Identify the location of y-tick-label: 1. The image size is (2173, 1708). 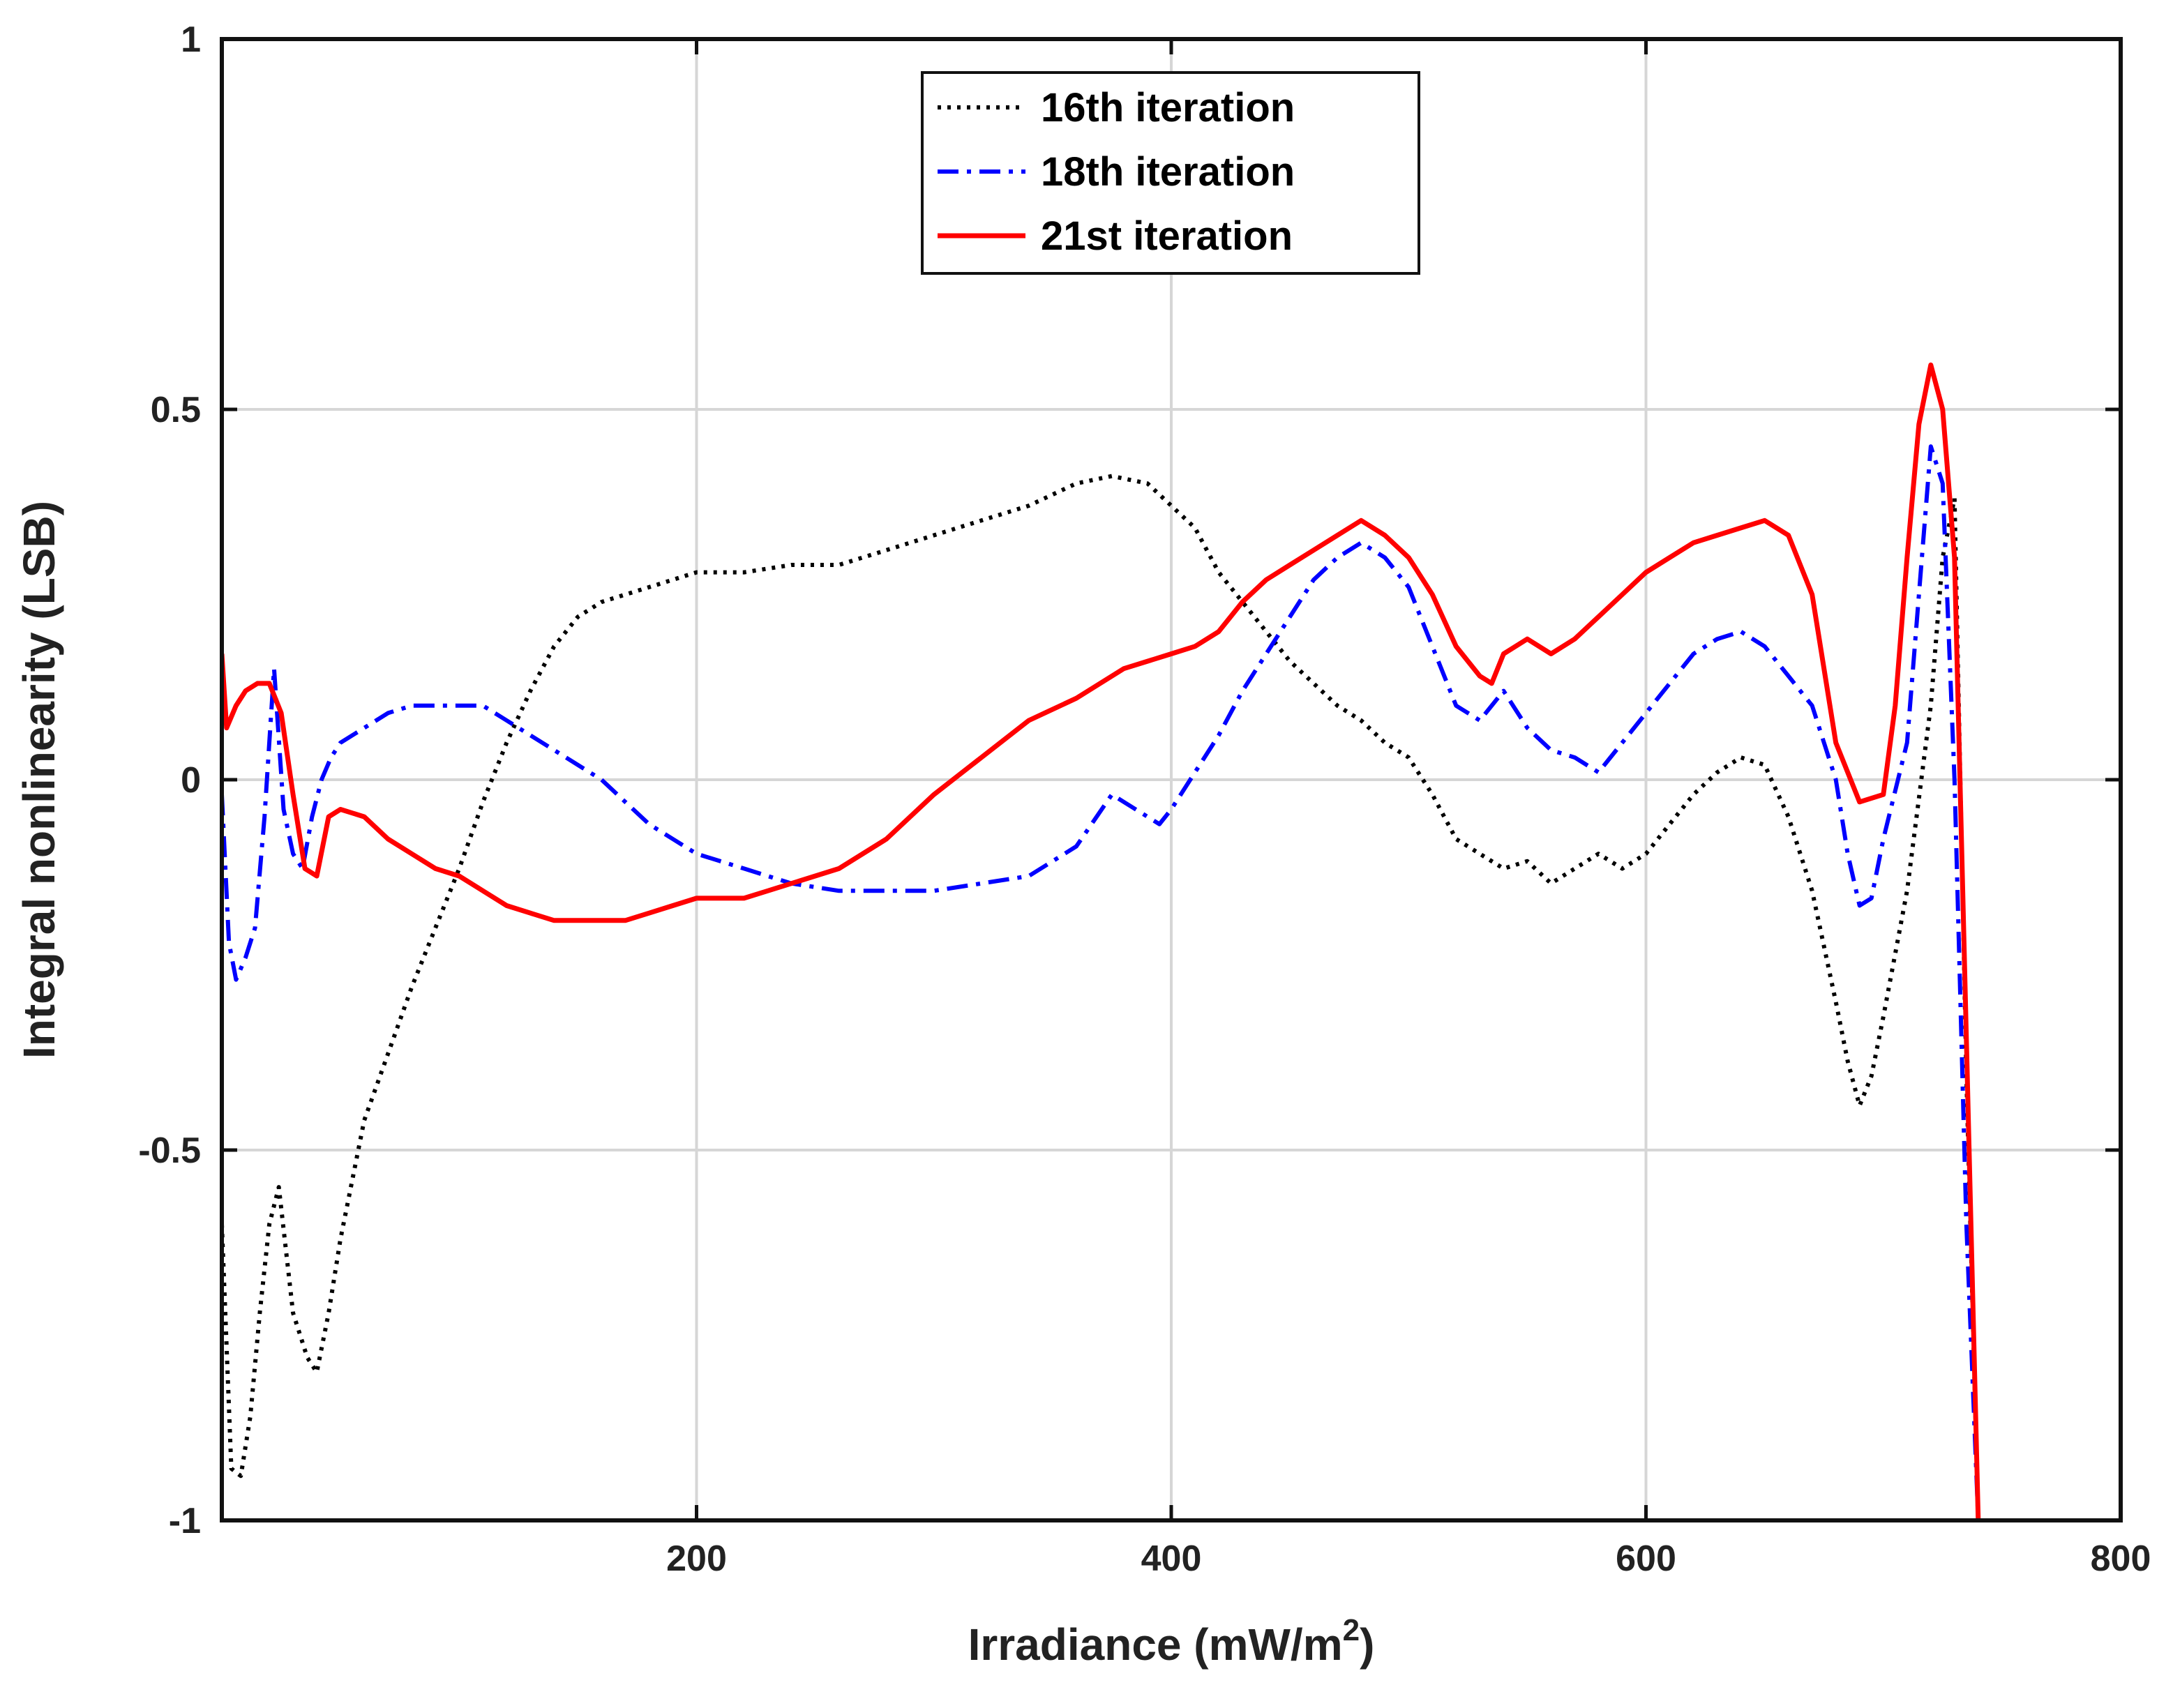
(191, 40).